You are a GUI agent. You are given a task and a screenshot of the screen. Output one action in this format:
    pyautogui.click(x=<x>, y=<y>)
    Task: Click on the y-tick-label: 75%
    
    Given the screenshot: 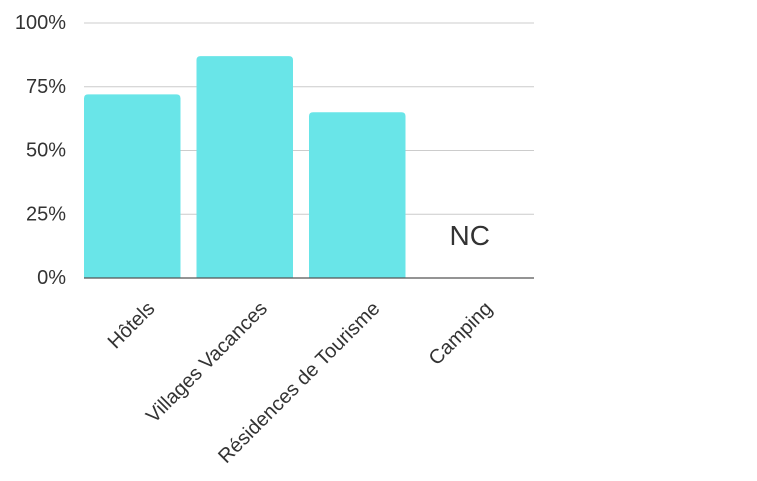 What is the action you would take?
    pyautogui.click(x=46, y=87)
    